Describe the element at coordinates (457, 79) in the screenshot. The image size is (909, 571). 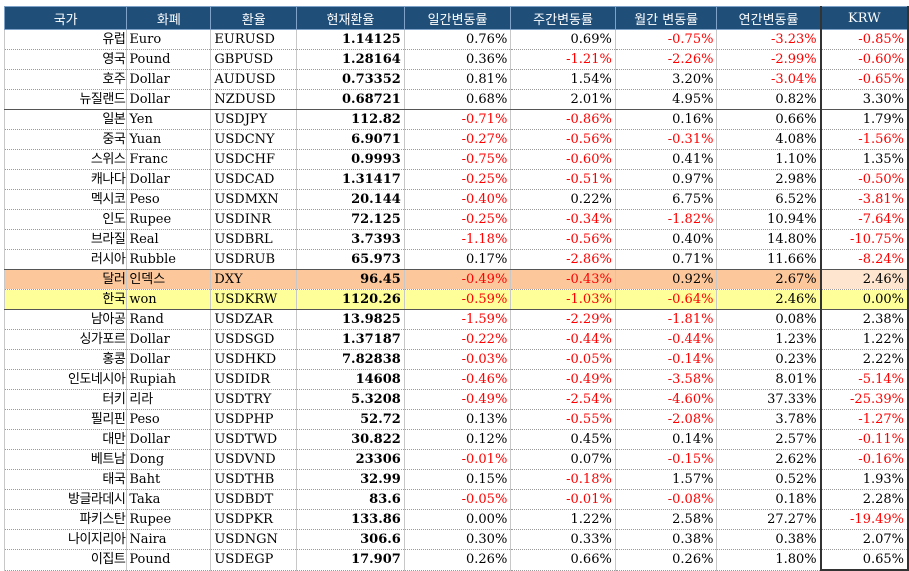
I see `daily-change-cell: 0.81%` at that location.